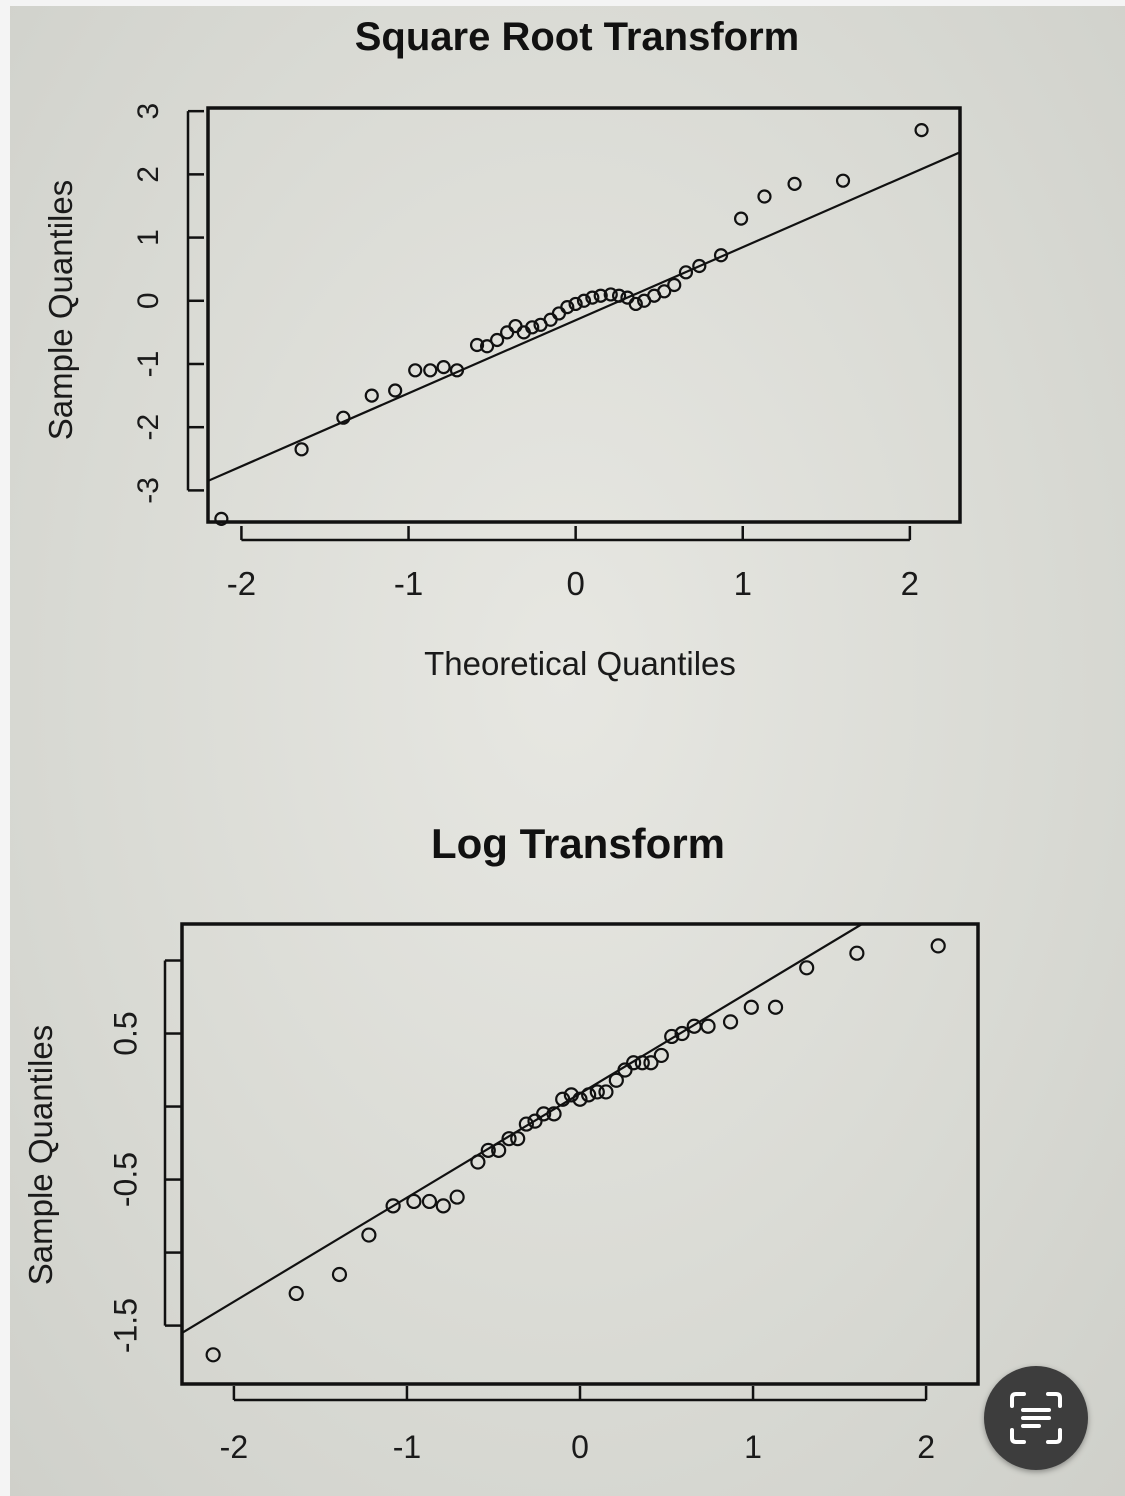 This screenshot has height=1496, width=1125. What do you see at coordinates (125, 1033) in the screenshot?
I see `y-tick-label: 0.5` at bounding box center [125, 1033].